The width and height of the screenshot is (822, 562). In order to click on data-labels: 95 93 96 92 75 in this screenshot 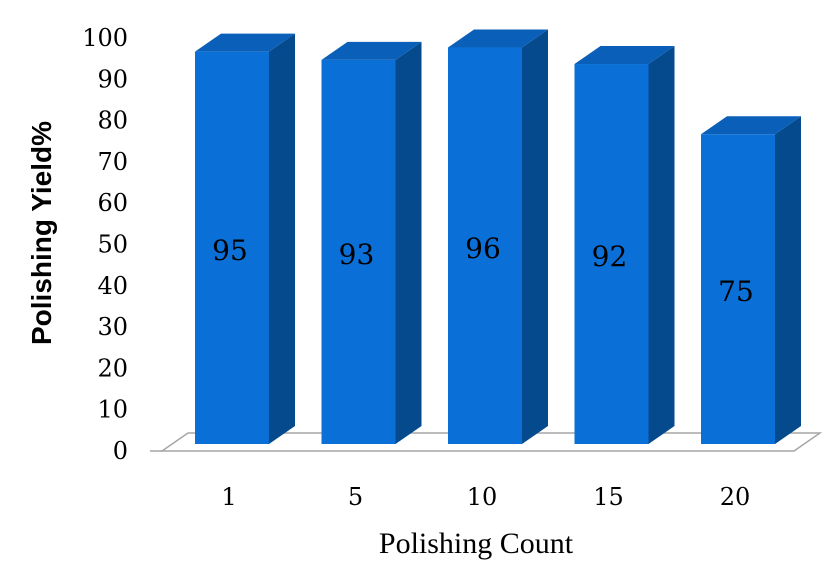, I will do `click(483, 270)`.